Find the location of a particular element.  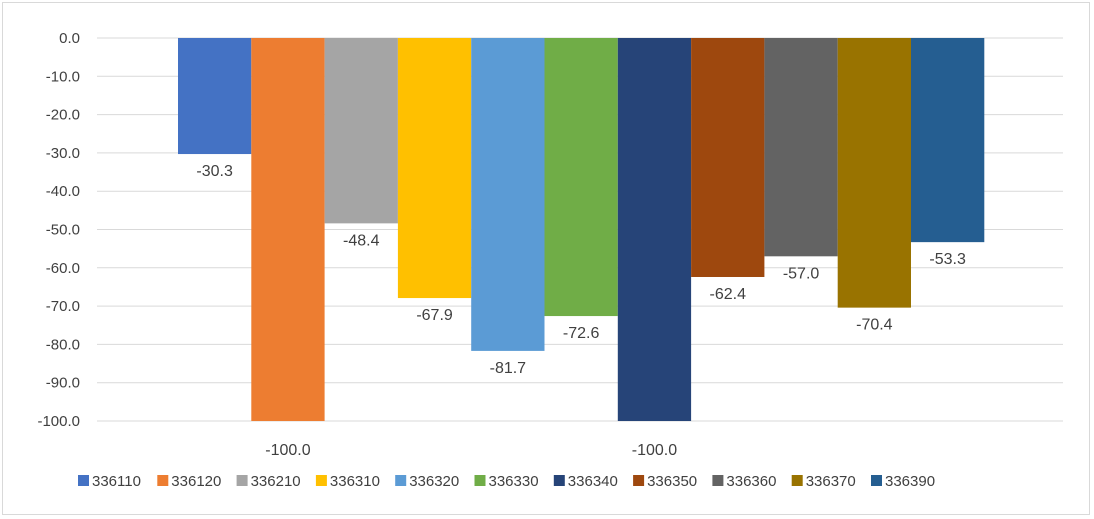

data-label-336110: -30.3 is located at coordinates (214, 171).